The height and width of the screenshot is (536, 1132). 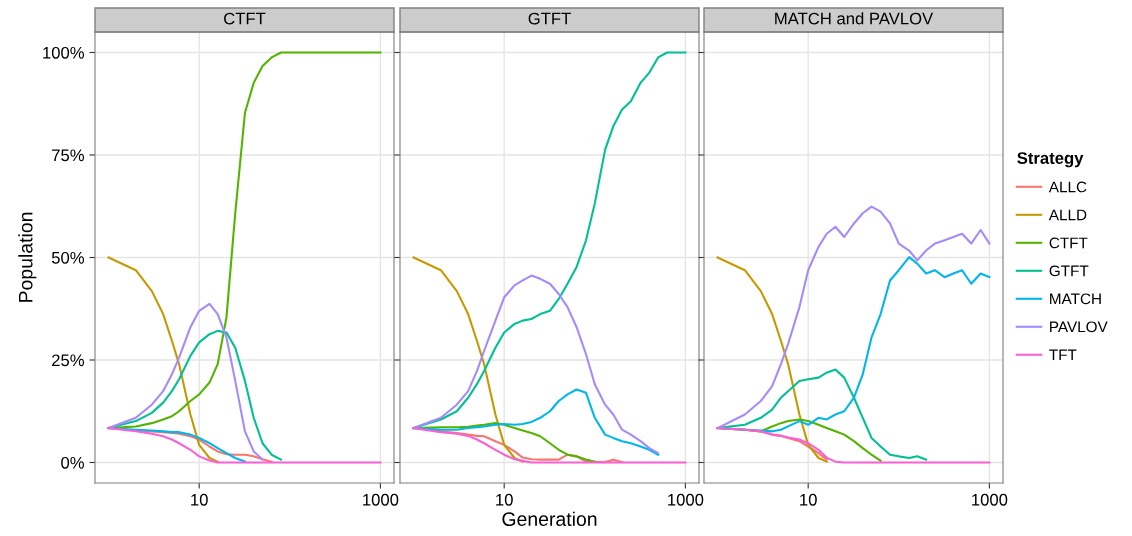 What do you see at coordinates (27, 257) in the screenshot?
I see `y-axis-title: Population` at bounding box center [27, 257].